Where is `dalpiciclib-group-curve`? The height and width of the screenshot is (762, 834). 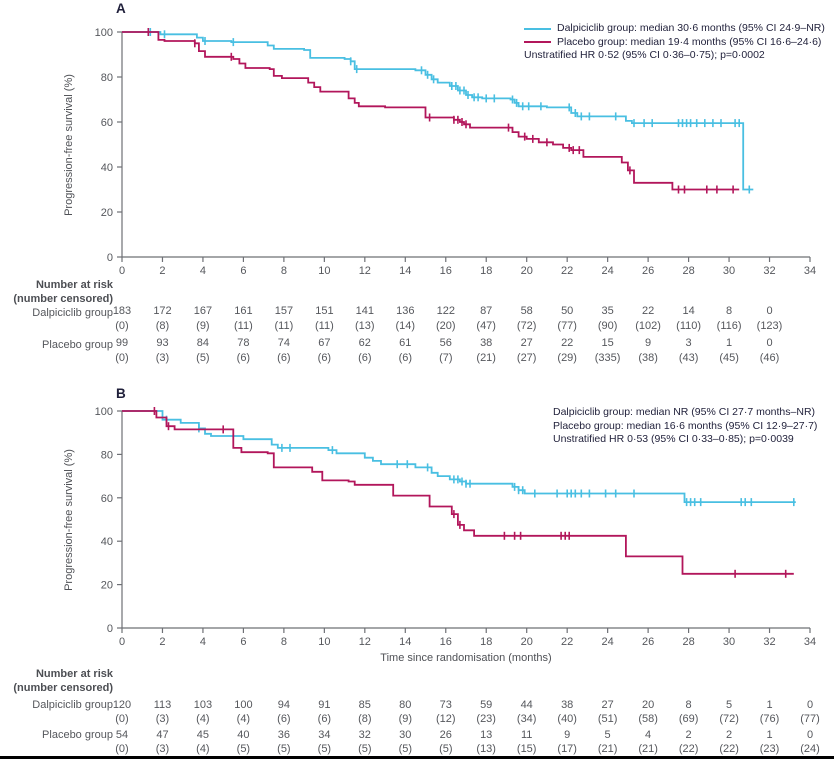
dalpiciclib-group-curve is located at coordinates (459, 456).